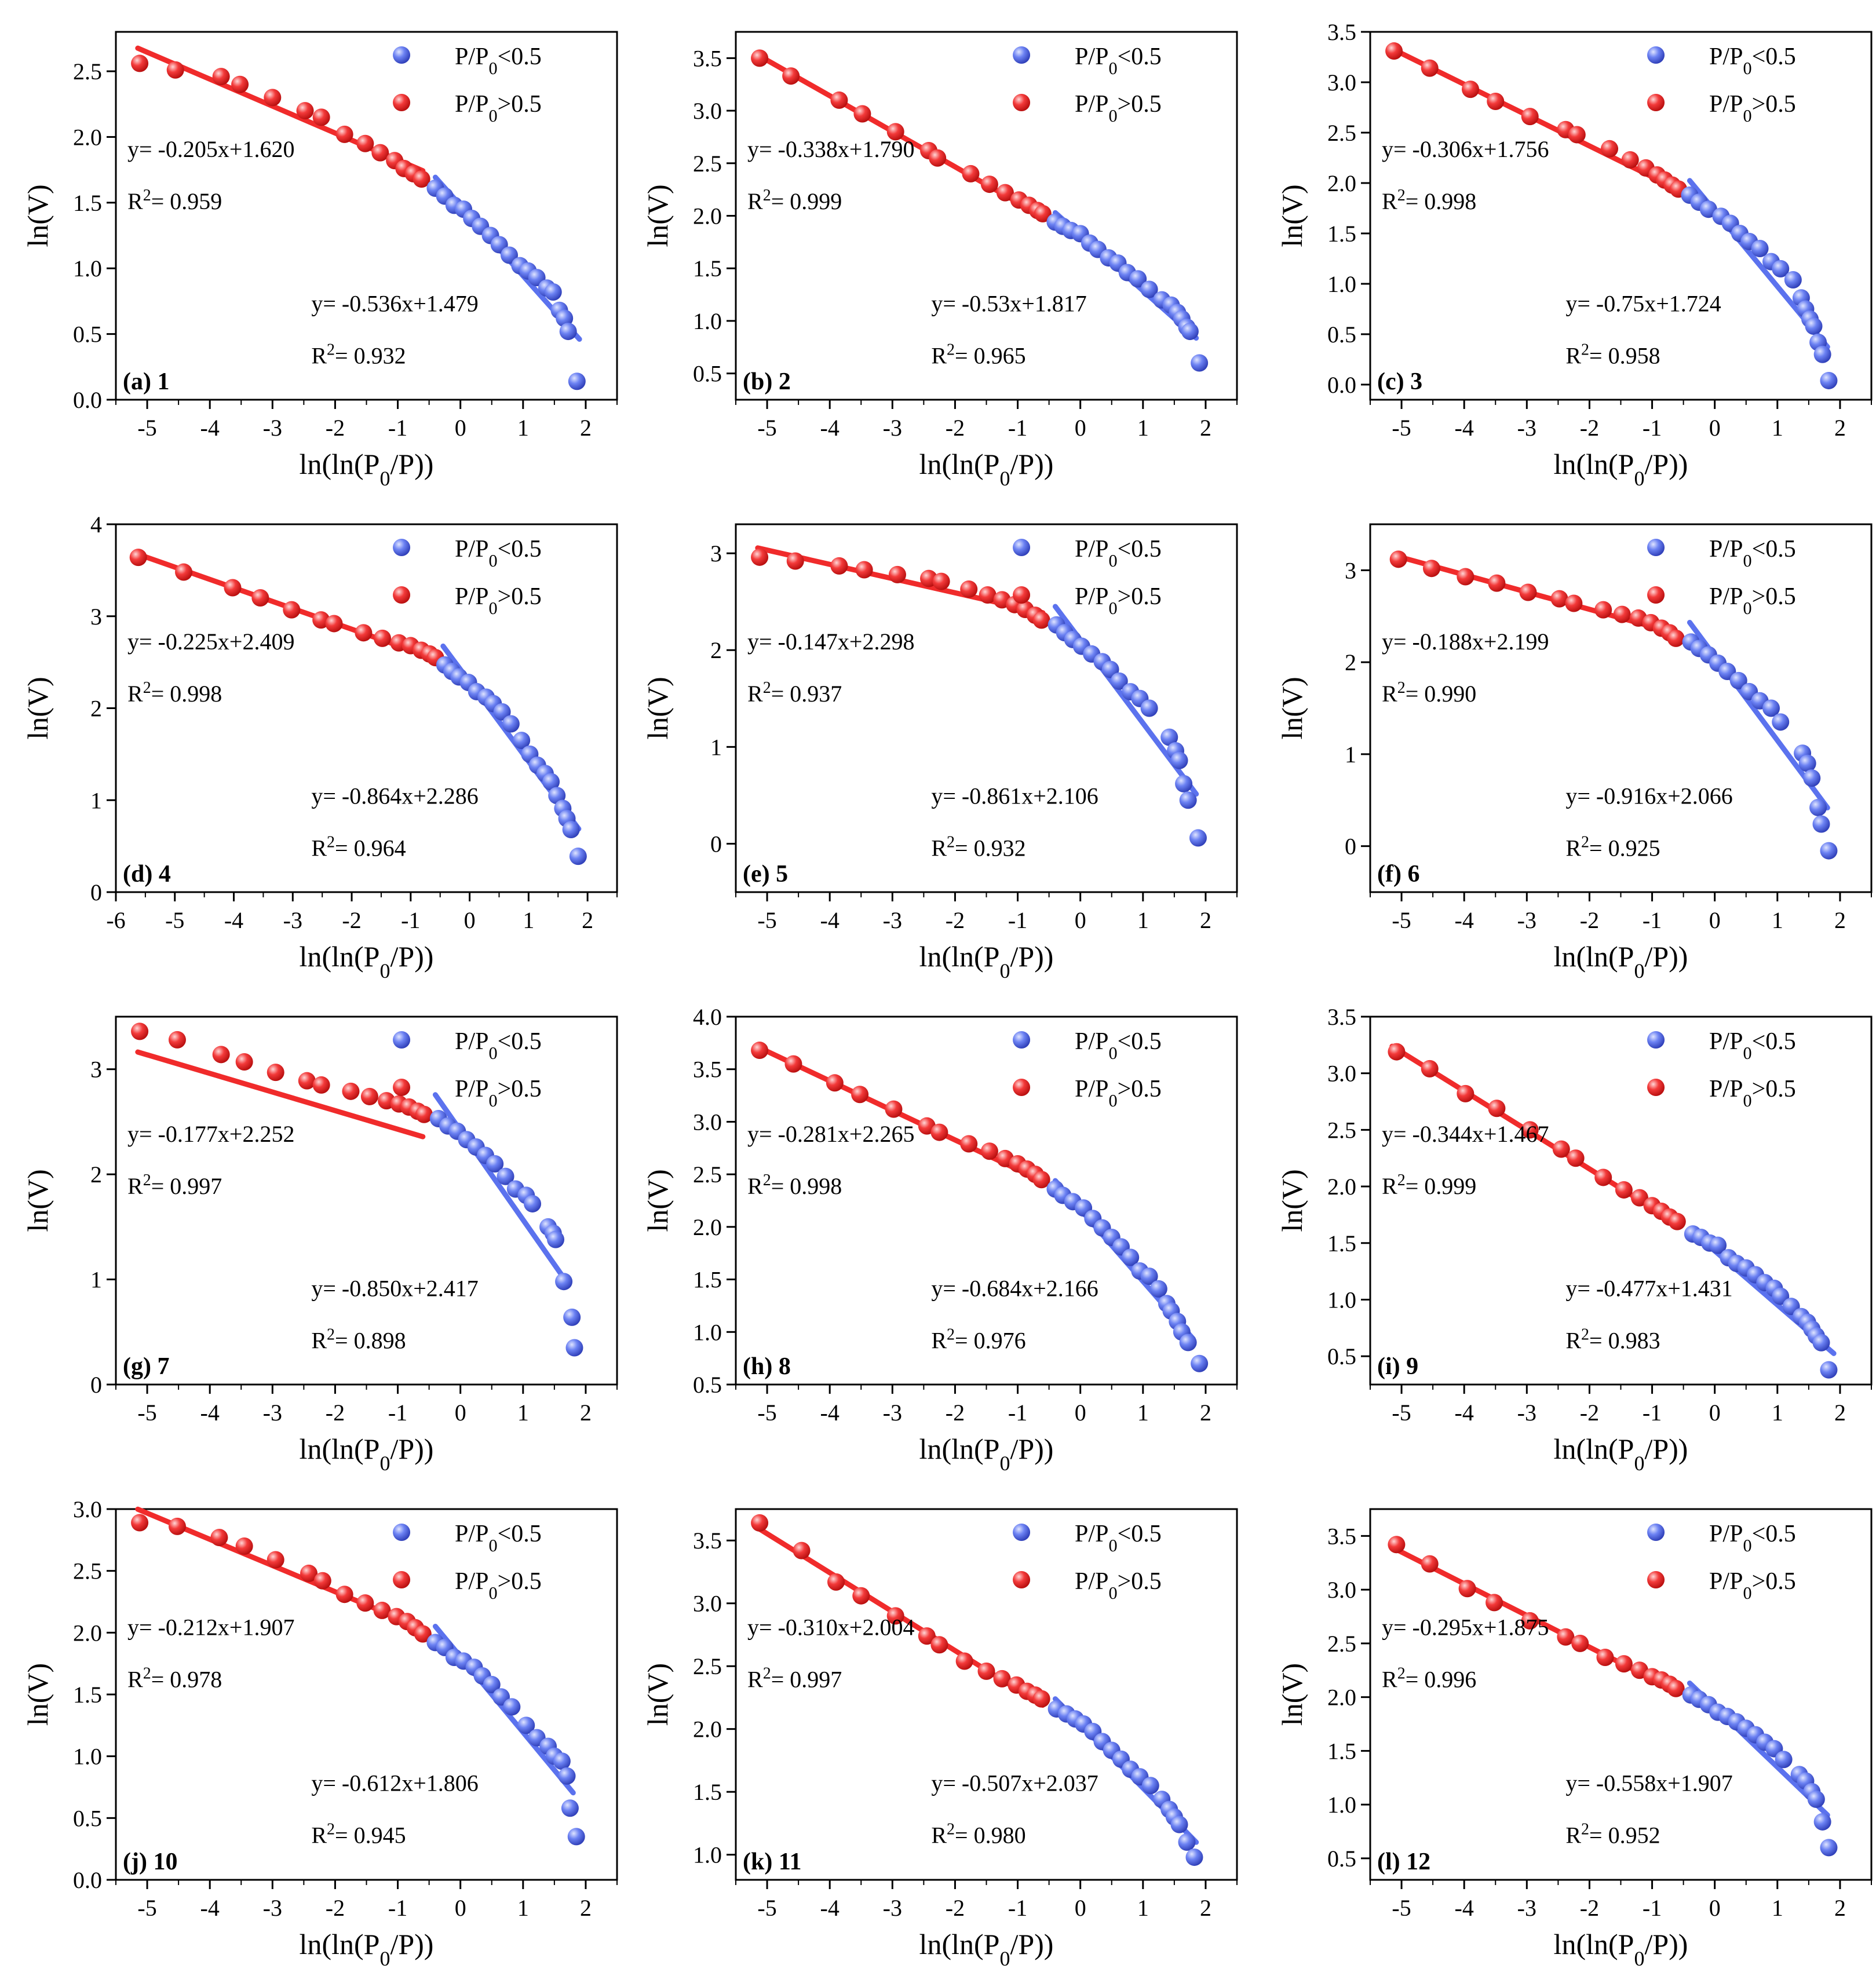 The image size is (1876, 1987). What do you see at coordinates (1403, 1862) in the screenshot?
I see `panel-label: (l) 12` at bounding box center [1403, 1862].